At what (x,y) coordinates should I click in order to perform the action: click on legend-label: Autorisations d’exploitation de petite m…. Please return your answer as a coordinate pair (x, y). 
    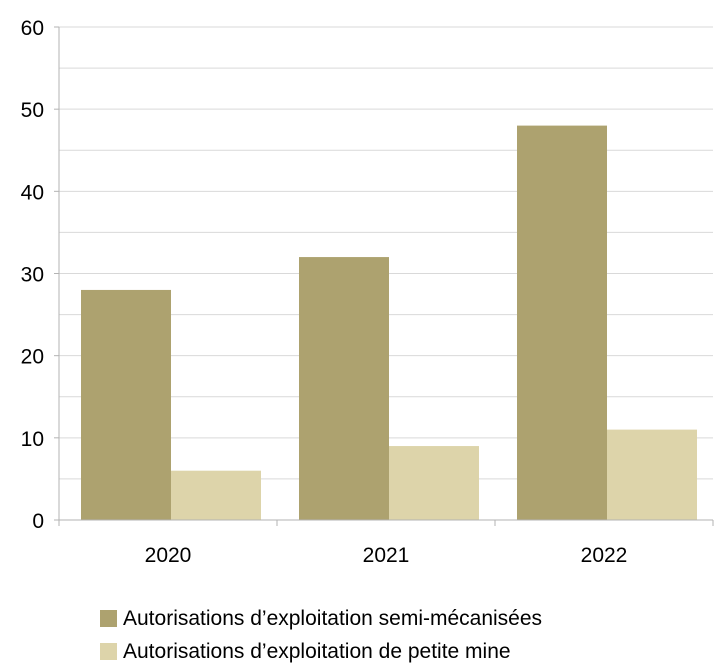
    Looking at the image, I should click on (317, 651).